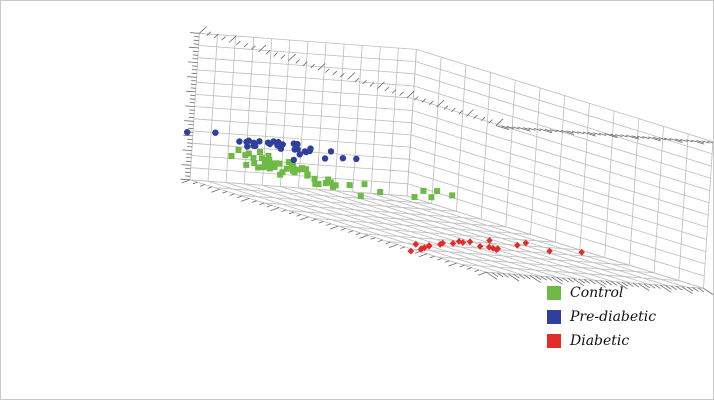 This screenshot has width=714, height=400. What do you see at coordinates (554, 317) in the screenshot?
I see `legend-swatch-pre-diabetic` at bounding box center [554, 317].